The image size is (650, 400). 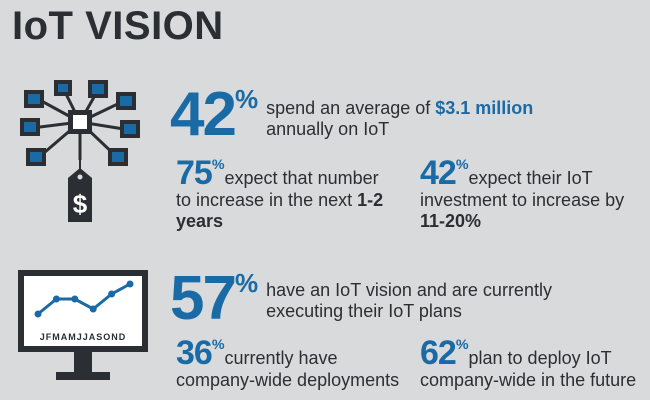 What do you see at coordinates (194, 173) in the screenshot?
I see `stat-expect-increase-number: 75` at bounding box center [194, 173].